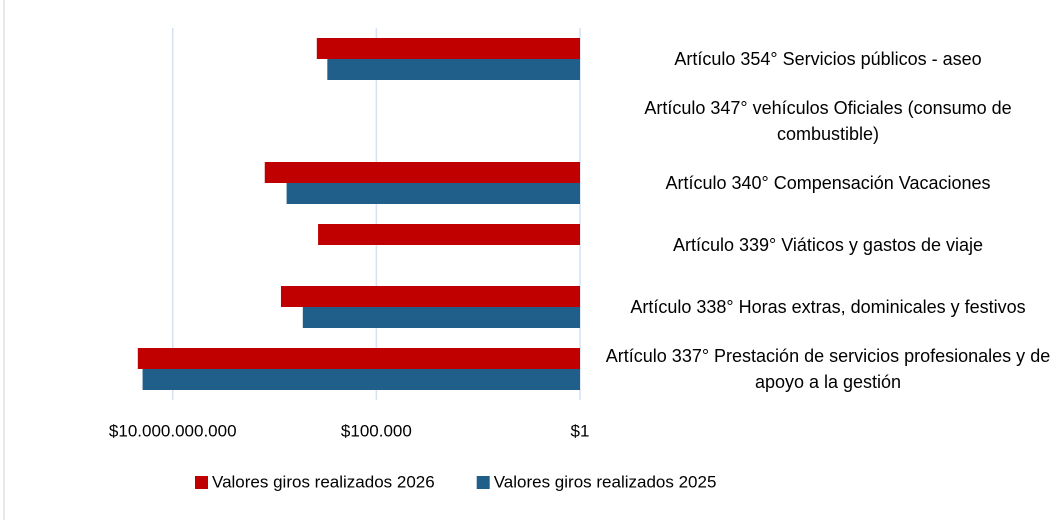 The image size is (1058, 520). Describe the element at coordinates (323, 481) in the screenshot. I see `legend-label: Valores giros realizados 2026` at that location.